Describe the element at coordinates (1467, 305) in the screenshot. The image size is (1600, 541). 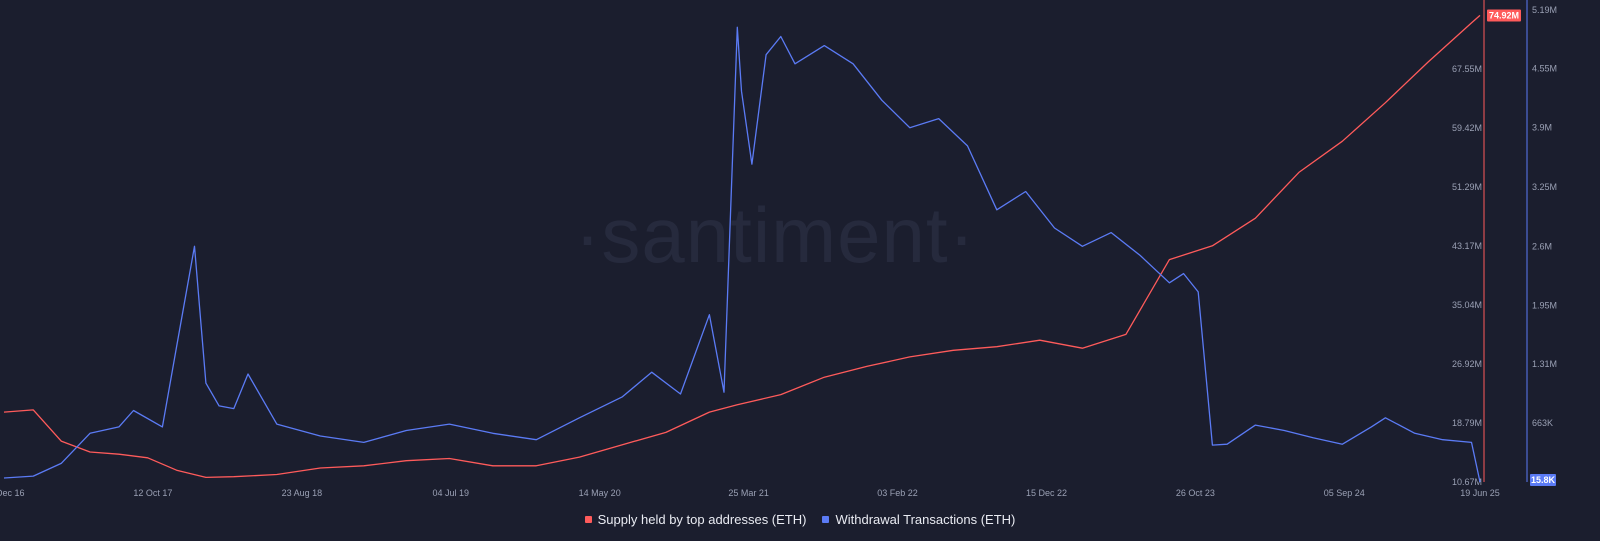
I see `left-axis-tick-label: 35.04M` at that location.